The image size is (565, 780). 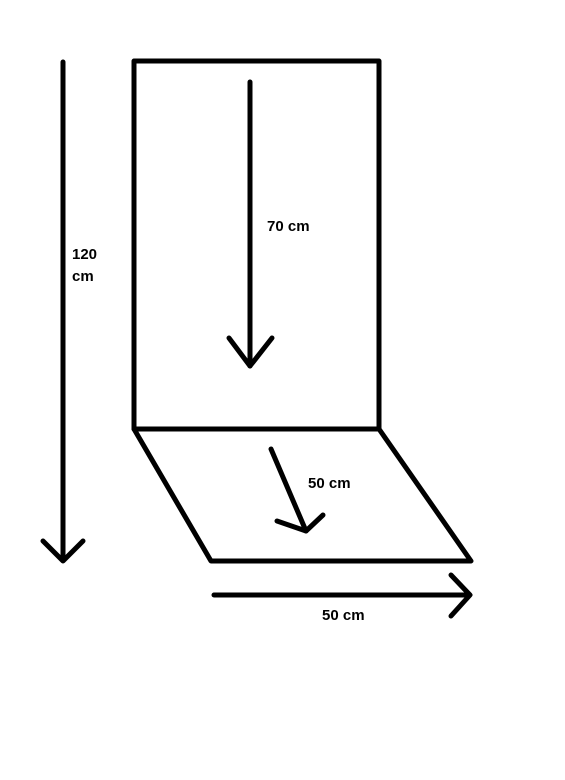 What do you see at coordinates (63, 311) in the screenshot?
I see `total-height-arrow` at bounding box center [63, 311].